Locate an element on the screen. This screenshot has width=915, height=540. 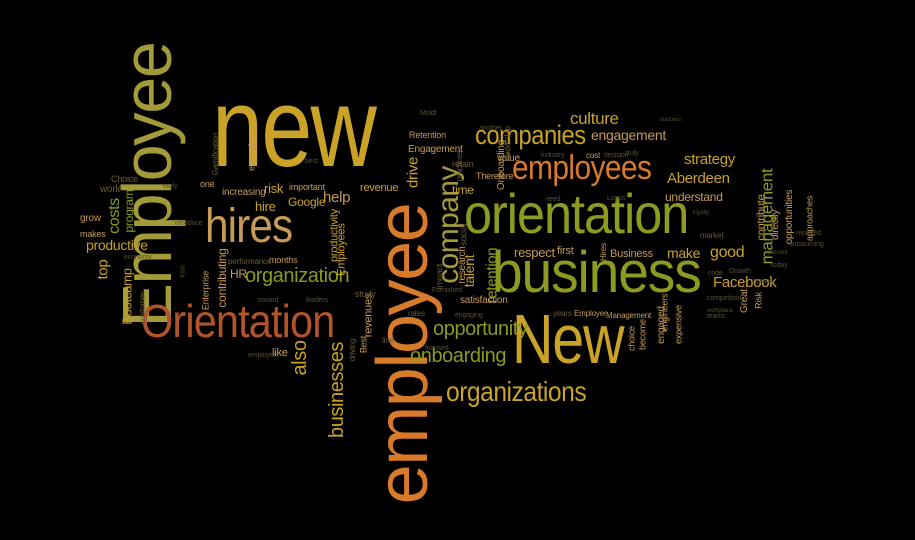
word-top-vertical: top is located at coordinates (103, 269).